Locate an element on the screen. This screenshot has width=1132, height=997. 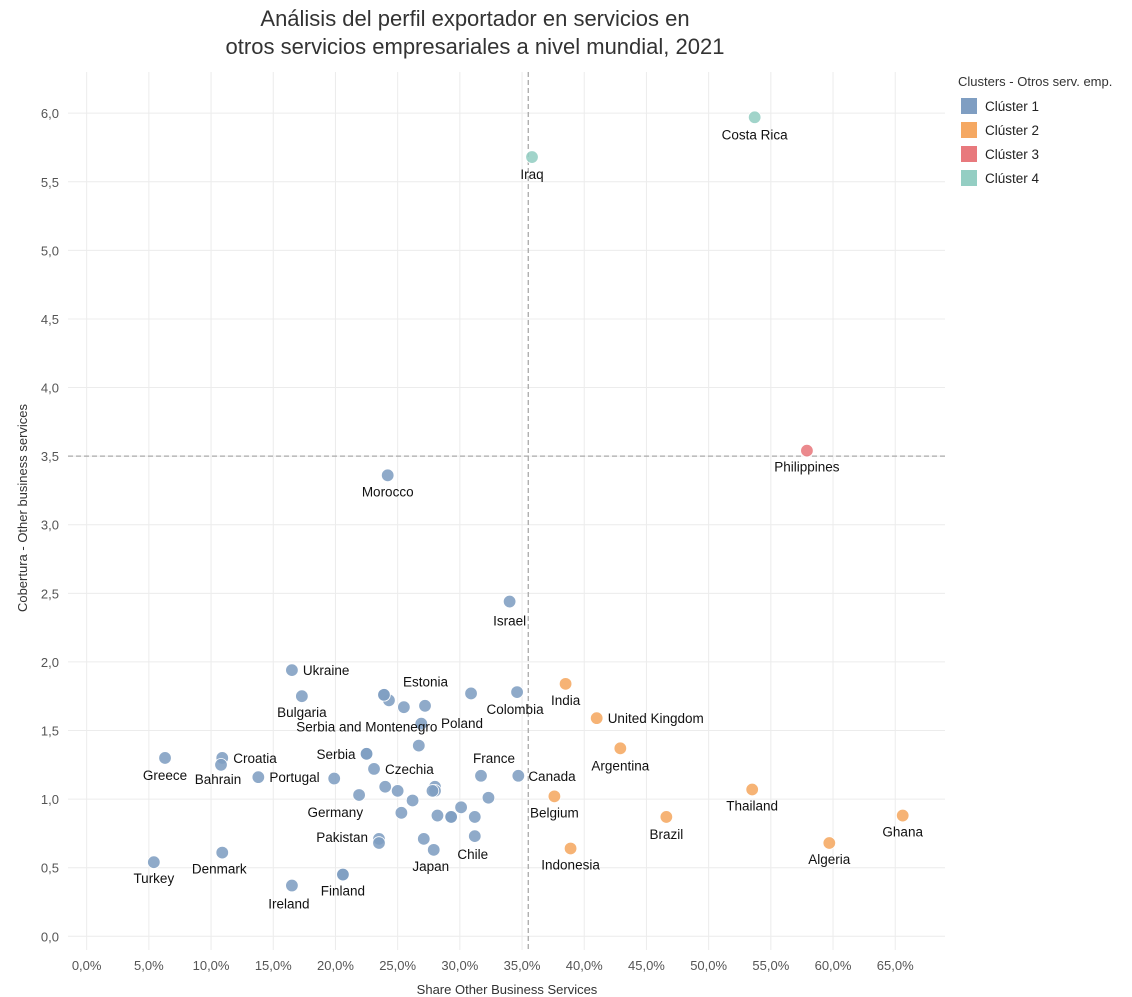
y-tick-label: 4,5 is located at coordinates (50, 319).